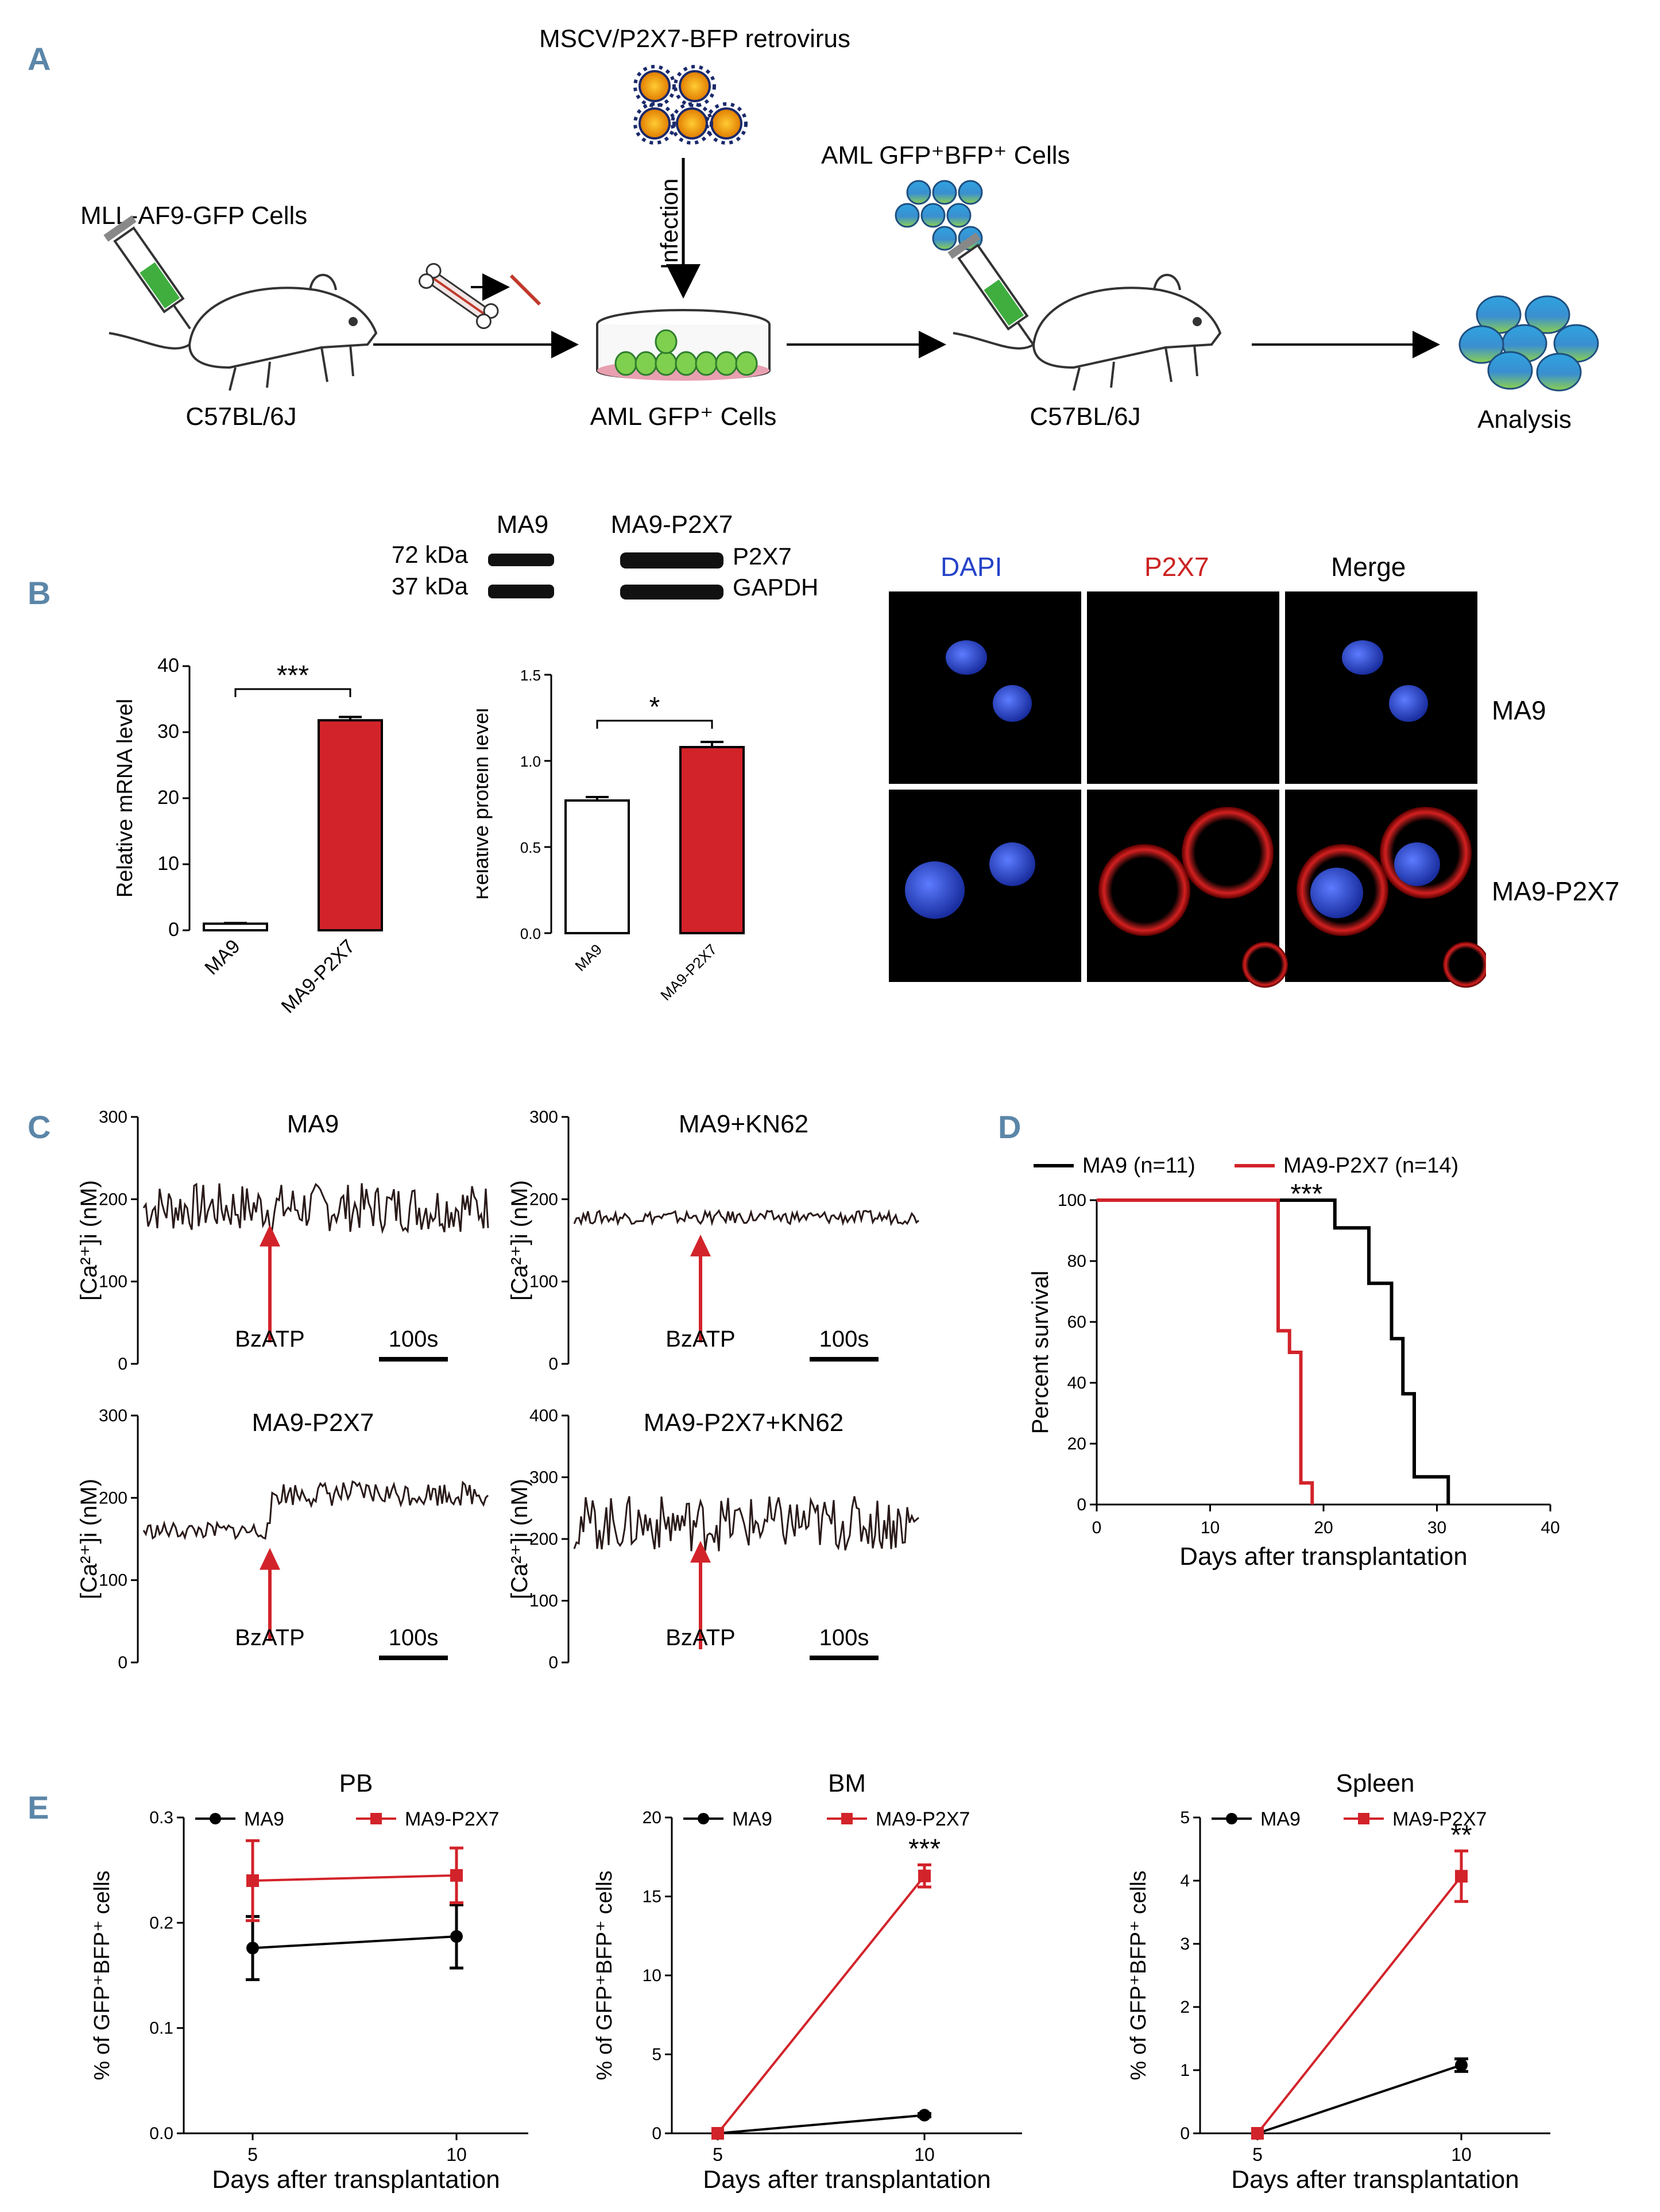 This screenshot has width=1660, height=2212. Describe the element at coordinates (695, 39) in the screenshot. I see `retrovirus-label: MSCV/P2X7-BFP retrovirus` at that location.